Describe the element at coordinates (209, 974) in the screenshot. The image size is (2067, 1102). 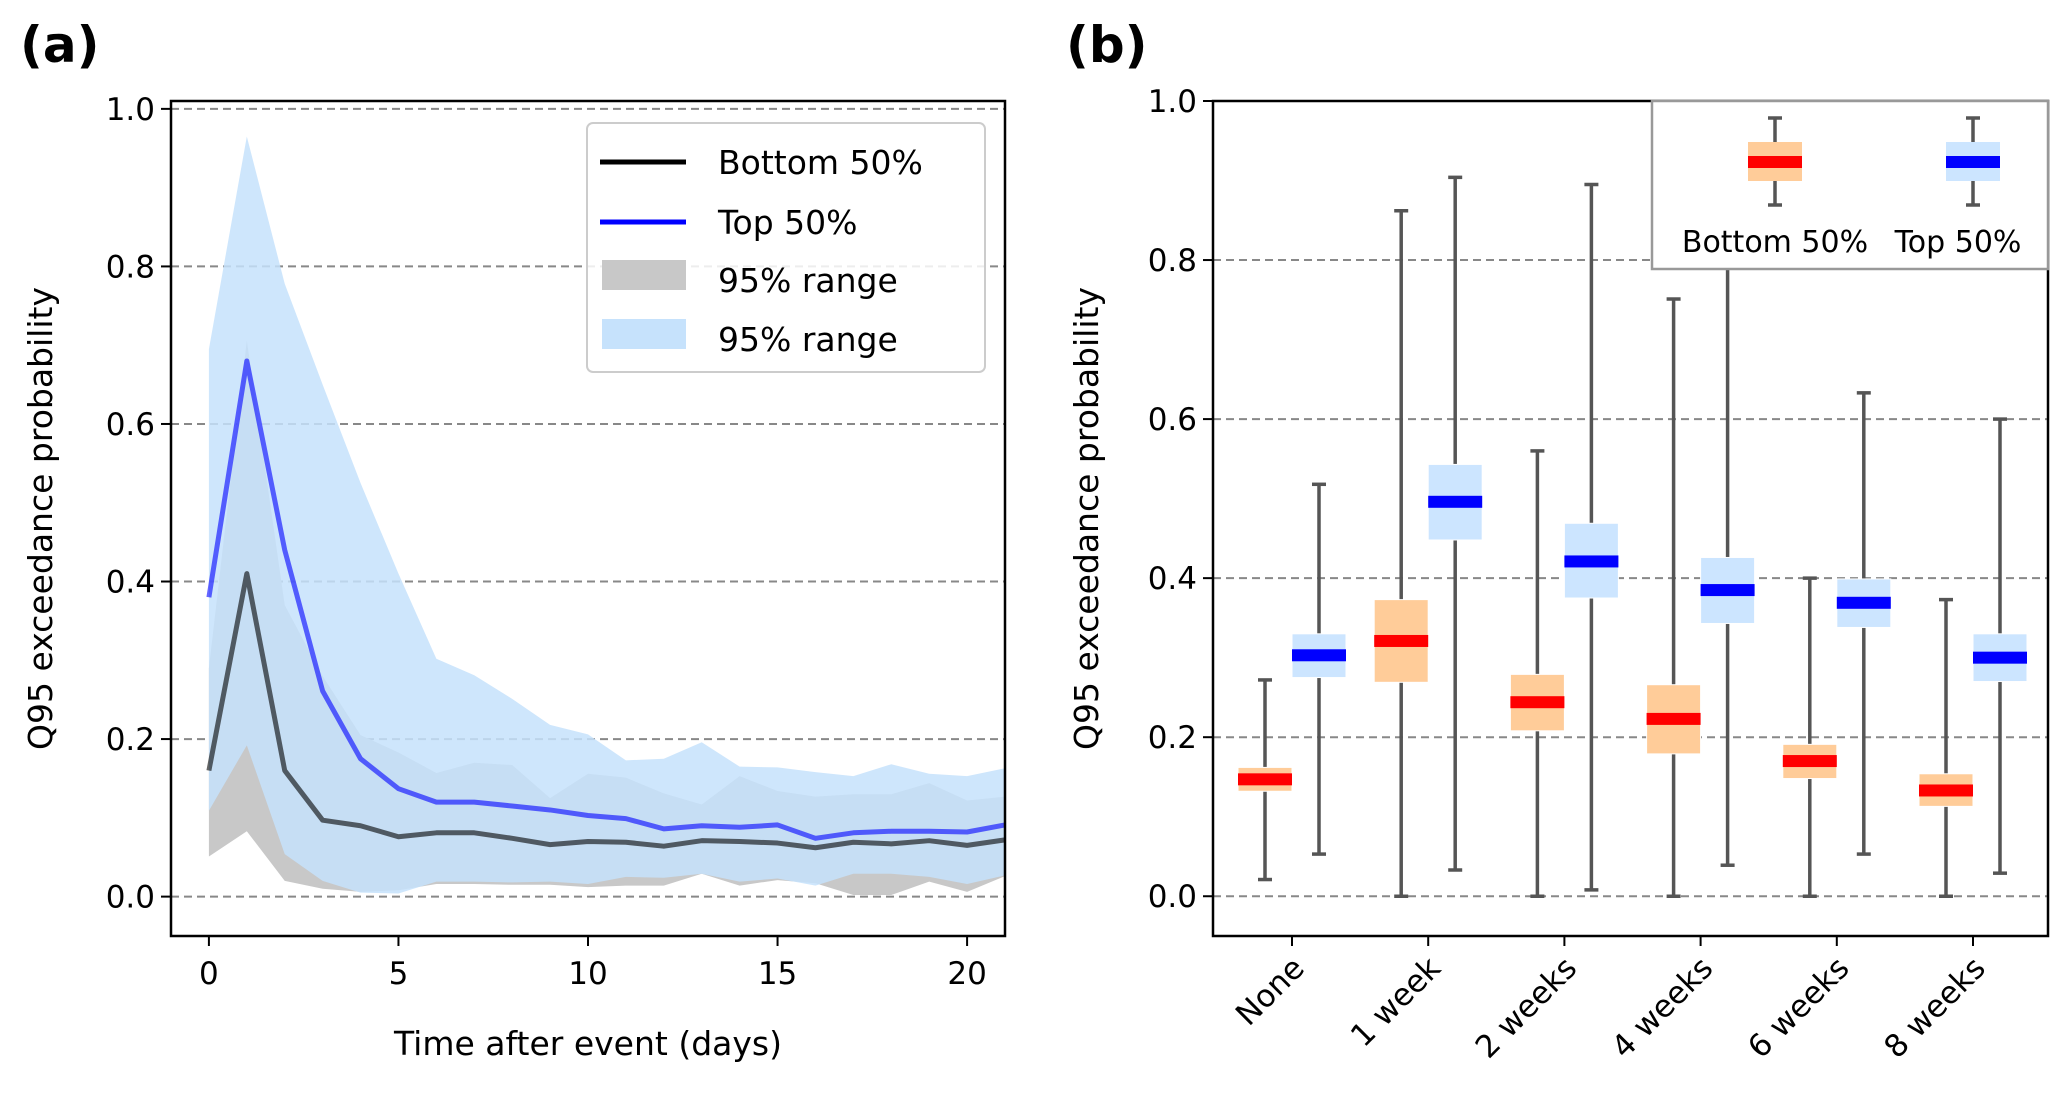
I see `a-x-tick-label: 0` at that location.